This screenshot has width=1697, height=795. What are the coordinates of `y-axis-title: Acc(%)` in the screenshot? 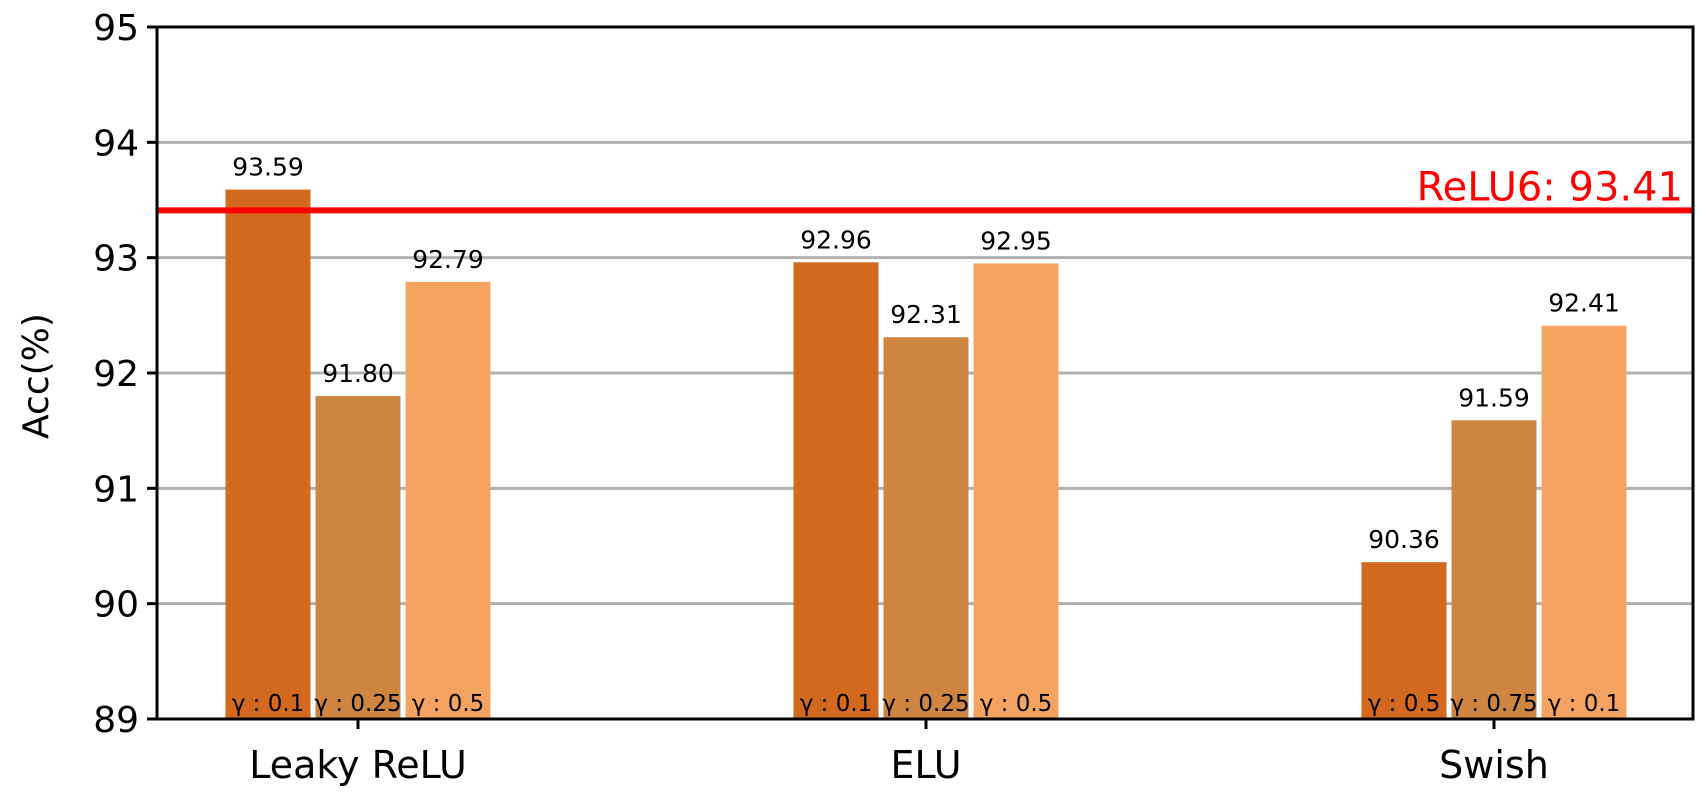 It's located at (36, 376).